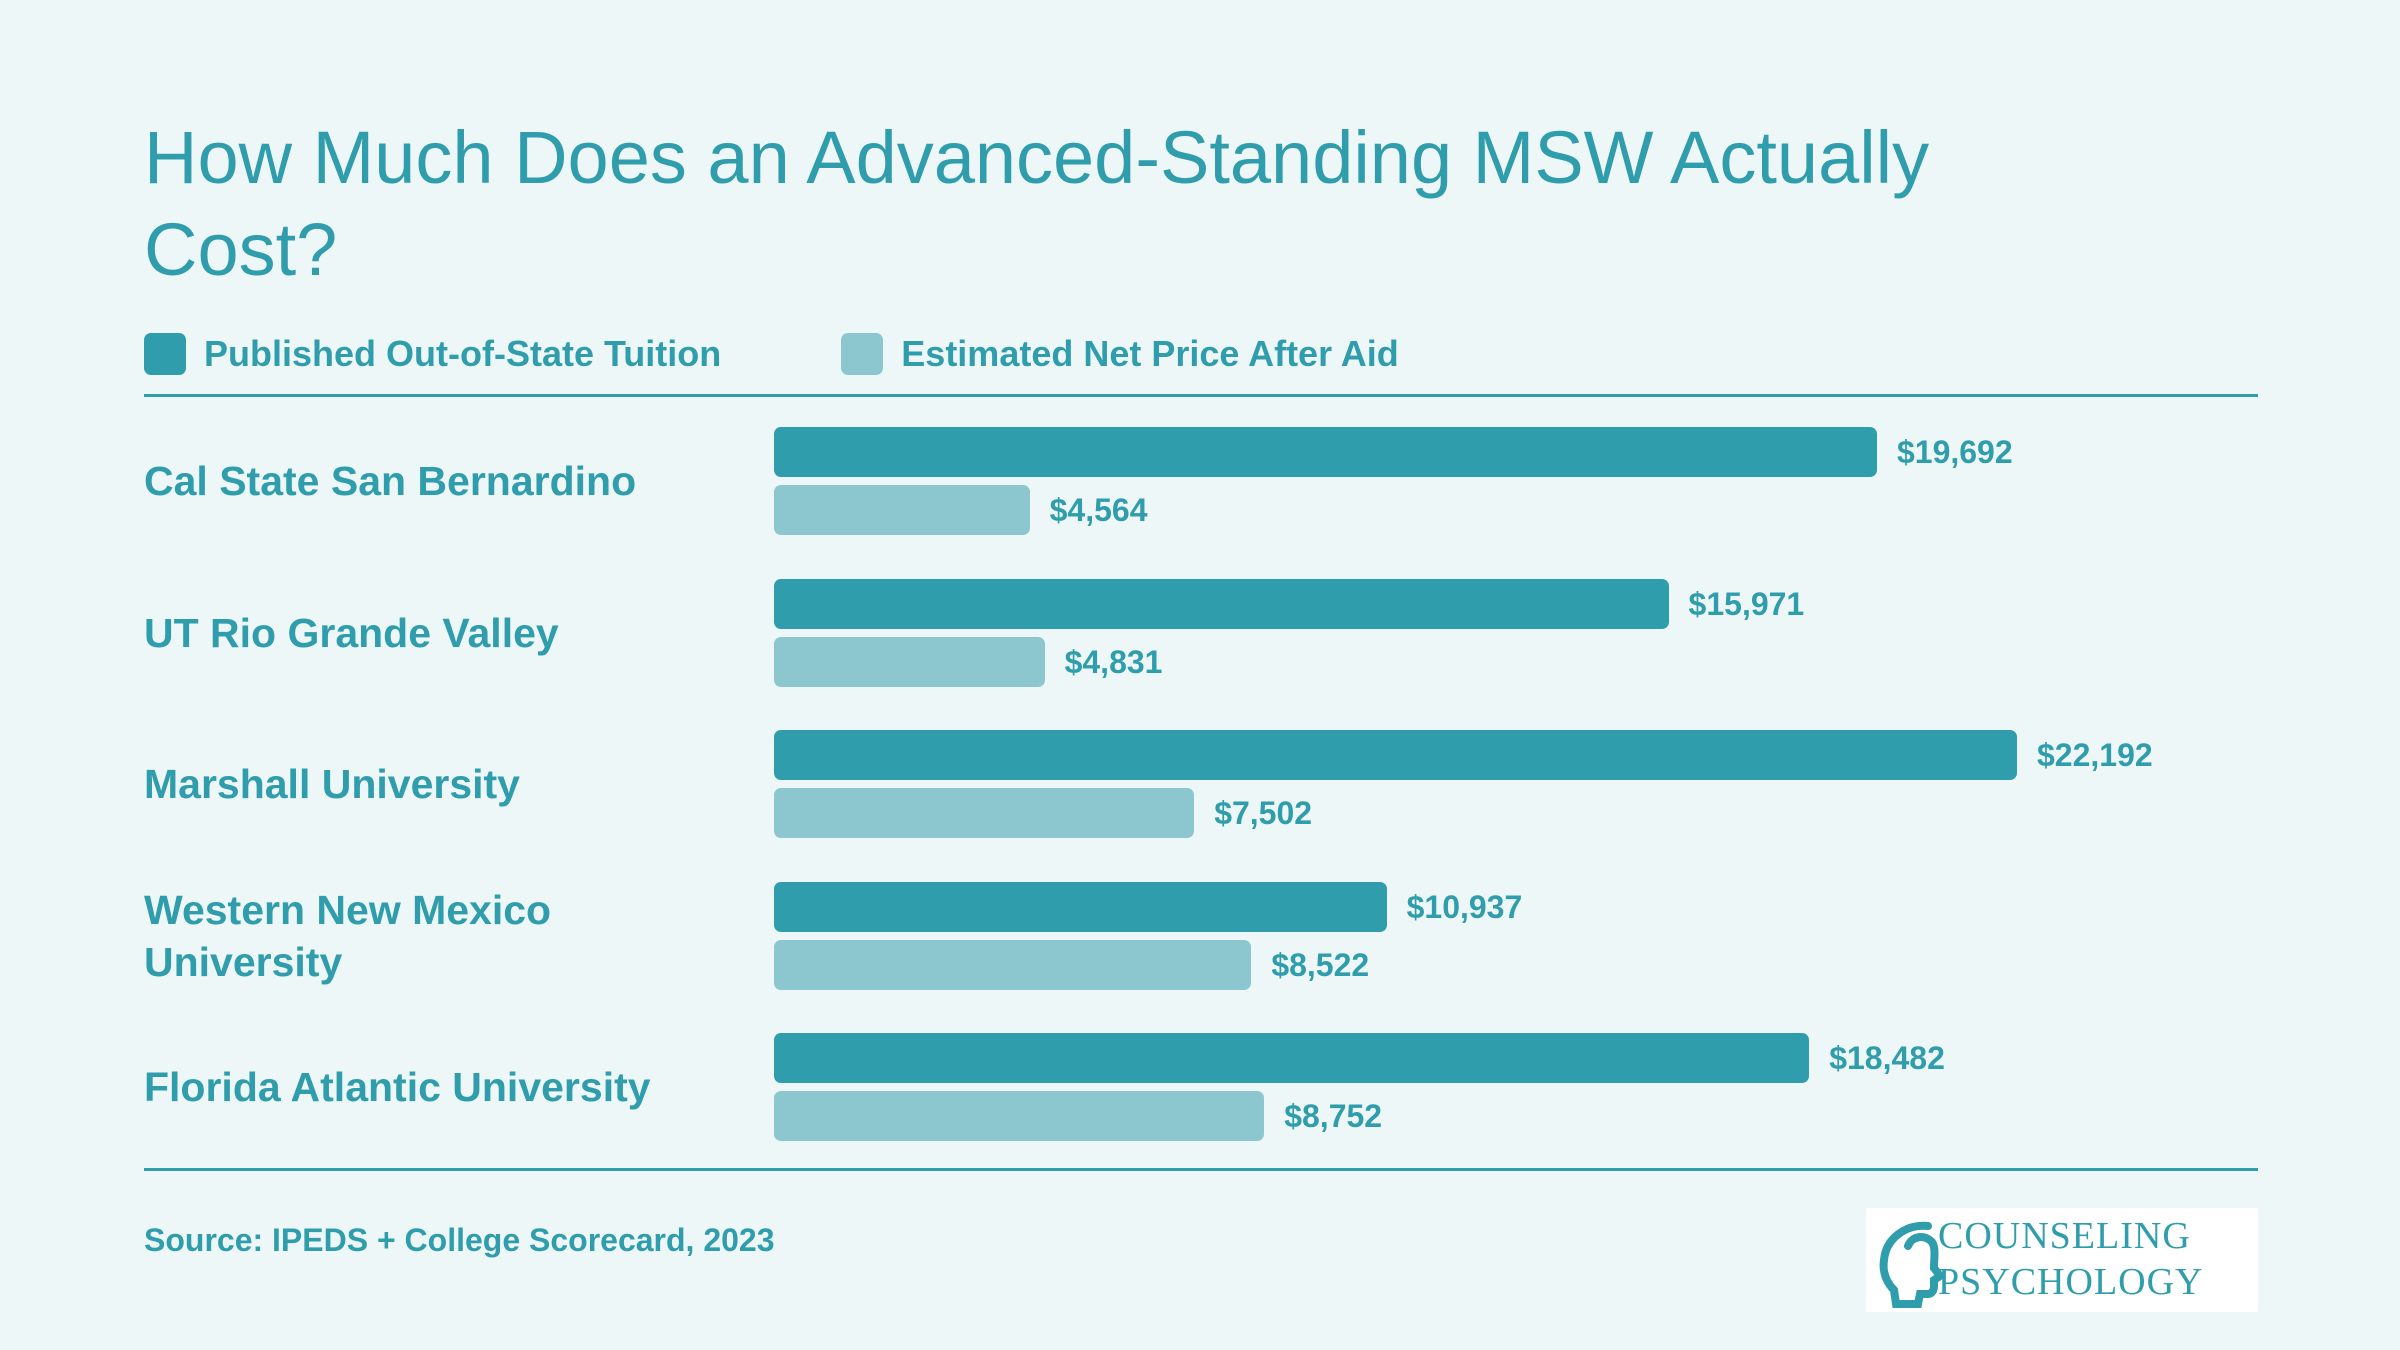  Describe the element at coordinates (1746, 603) in the screenshot. I see `bar-value-label: $15,971` at that location.